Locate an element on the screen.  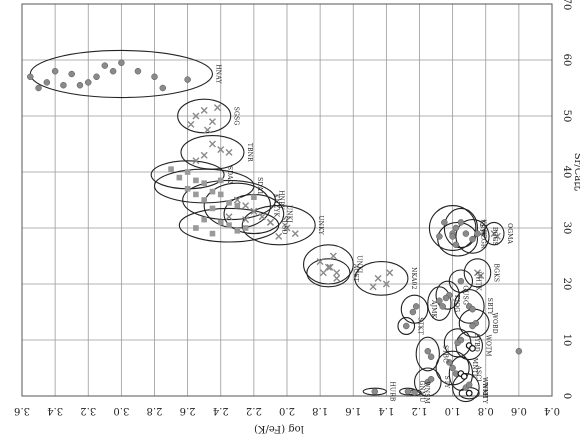
y-axis-title: Sr/Ca比 is located at coordinates (576, 172).